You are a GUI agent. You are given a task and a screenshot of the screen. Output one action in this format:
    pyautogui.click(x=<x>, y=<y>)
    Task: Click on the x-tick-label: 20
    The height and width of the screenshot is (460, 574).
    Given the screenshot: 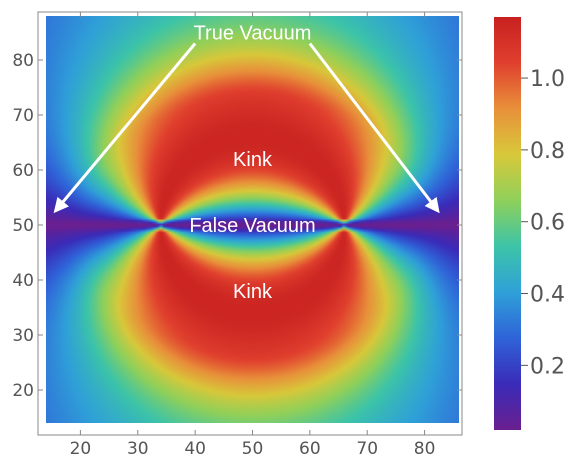 What is the action you would take?
    pyautogui.click(x=81, y=449)
    